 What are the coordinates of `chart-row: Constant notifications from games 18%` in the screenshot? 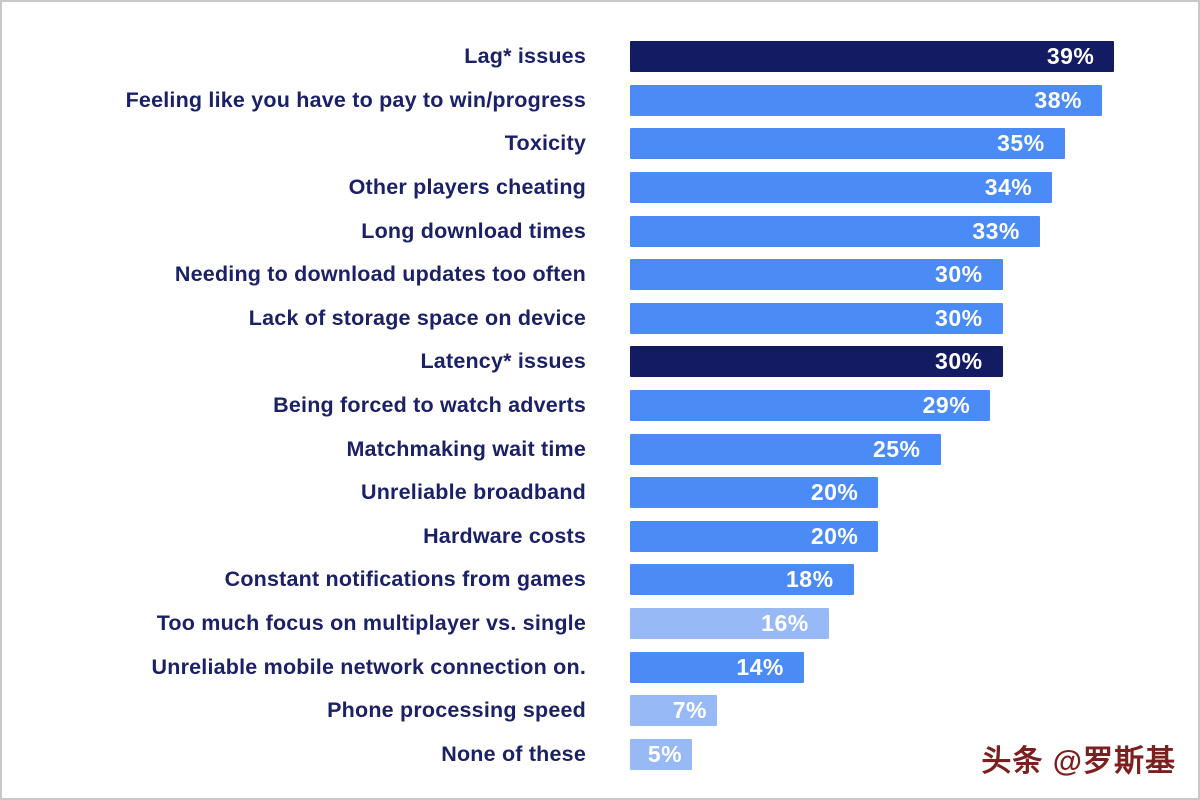 It's located at (600, 580).